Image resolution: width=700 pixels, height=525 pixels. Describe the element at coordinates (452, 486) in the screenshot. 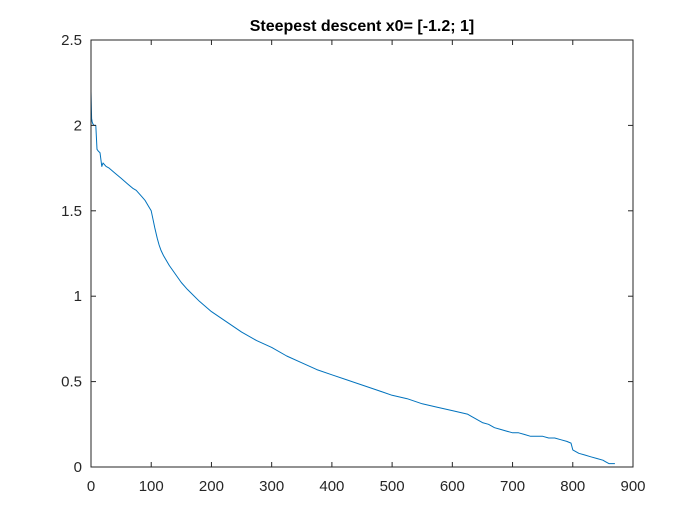

I see `x-tick-label: 600` at that location.